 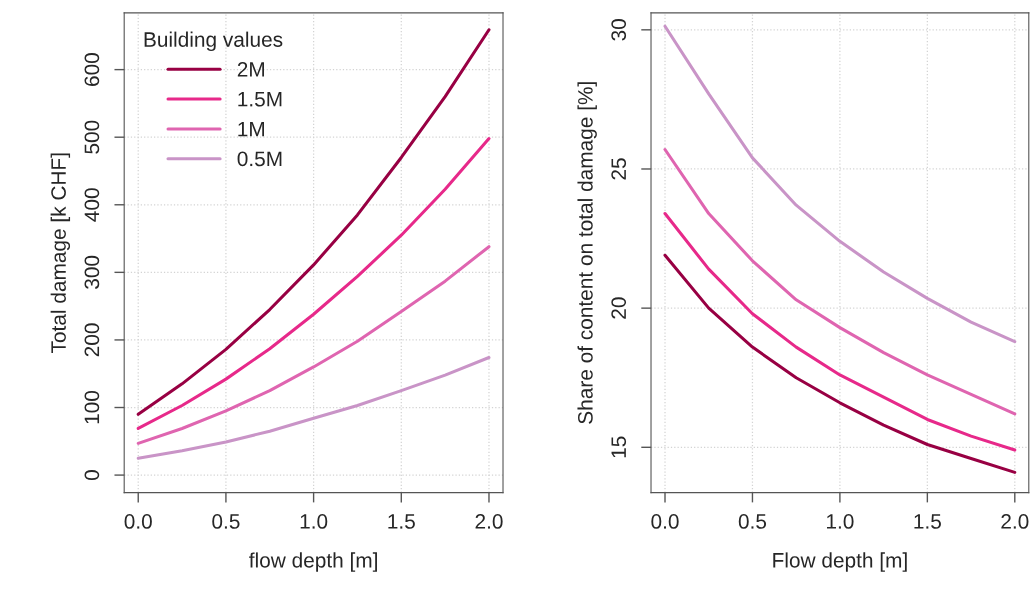 What do you see at coordinates (250, 69) in the screenshot?
I see `legend-label: 2M` at bounding box center [250, 69].